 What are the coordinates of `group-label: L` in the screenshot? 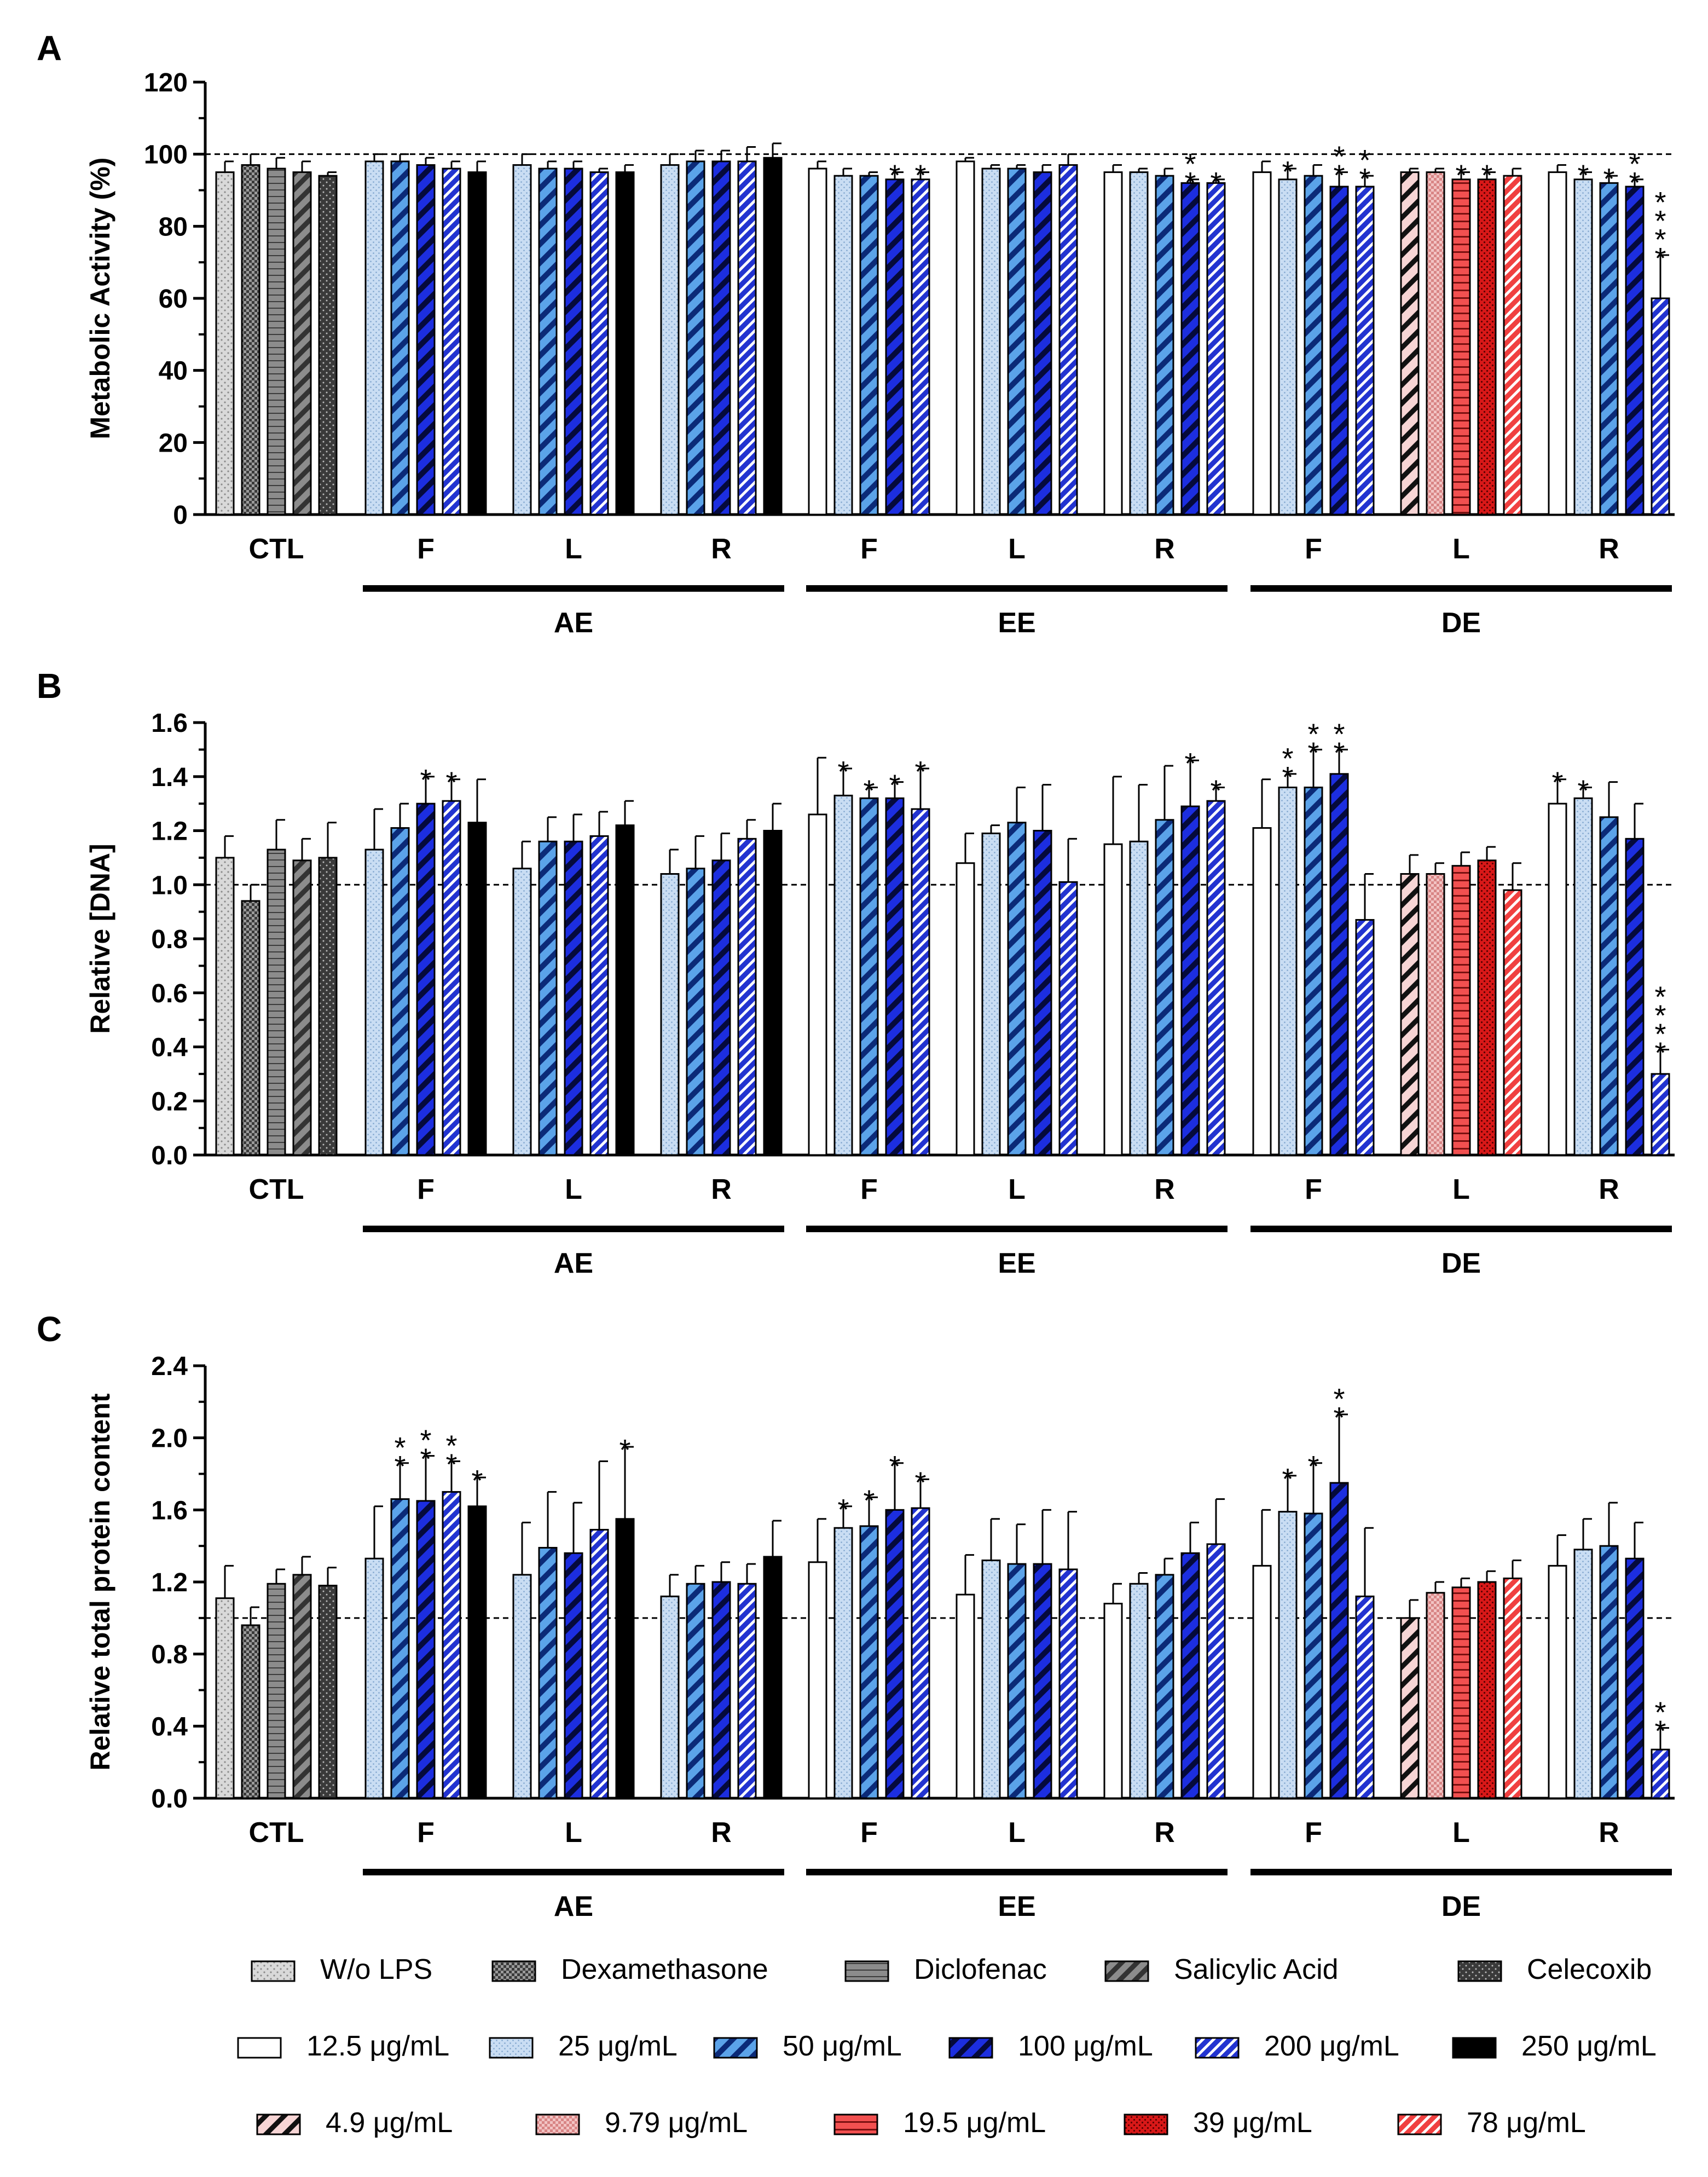 It's located at (1017, 1833).